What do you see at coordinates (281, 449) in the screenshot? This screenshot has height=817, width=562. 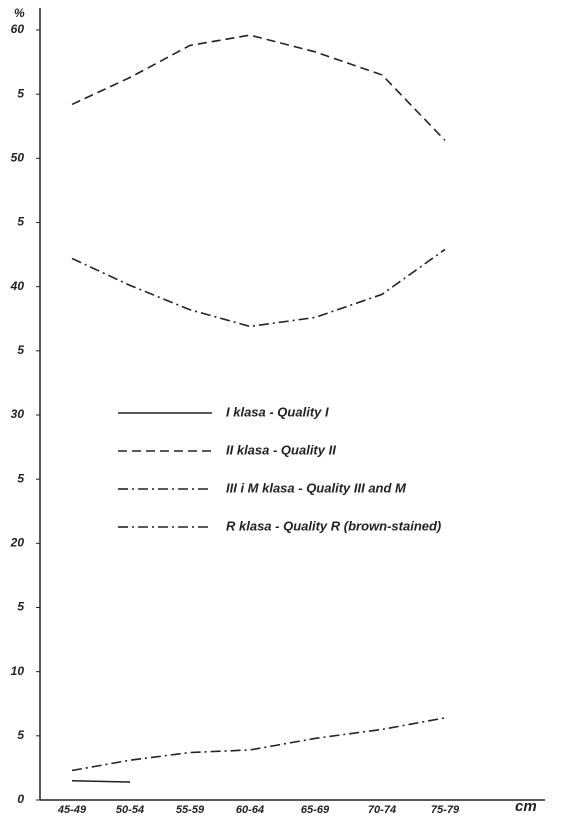 I see `legend-label: II klasa - Quality II` at bounding box center [281, 449].